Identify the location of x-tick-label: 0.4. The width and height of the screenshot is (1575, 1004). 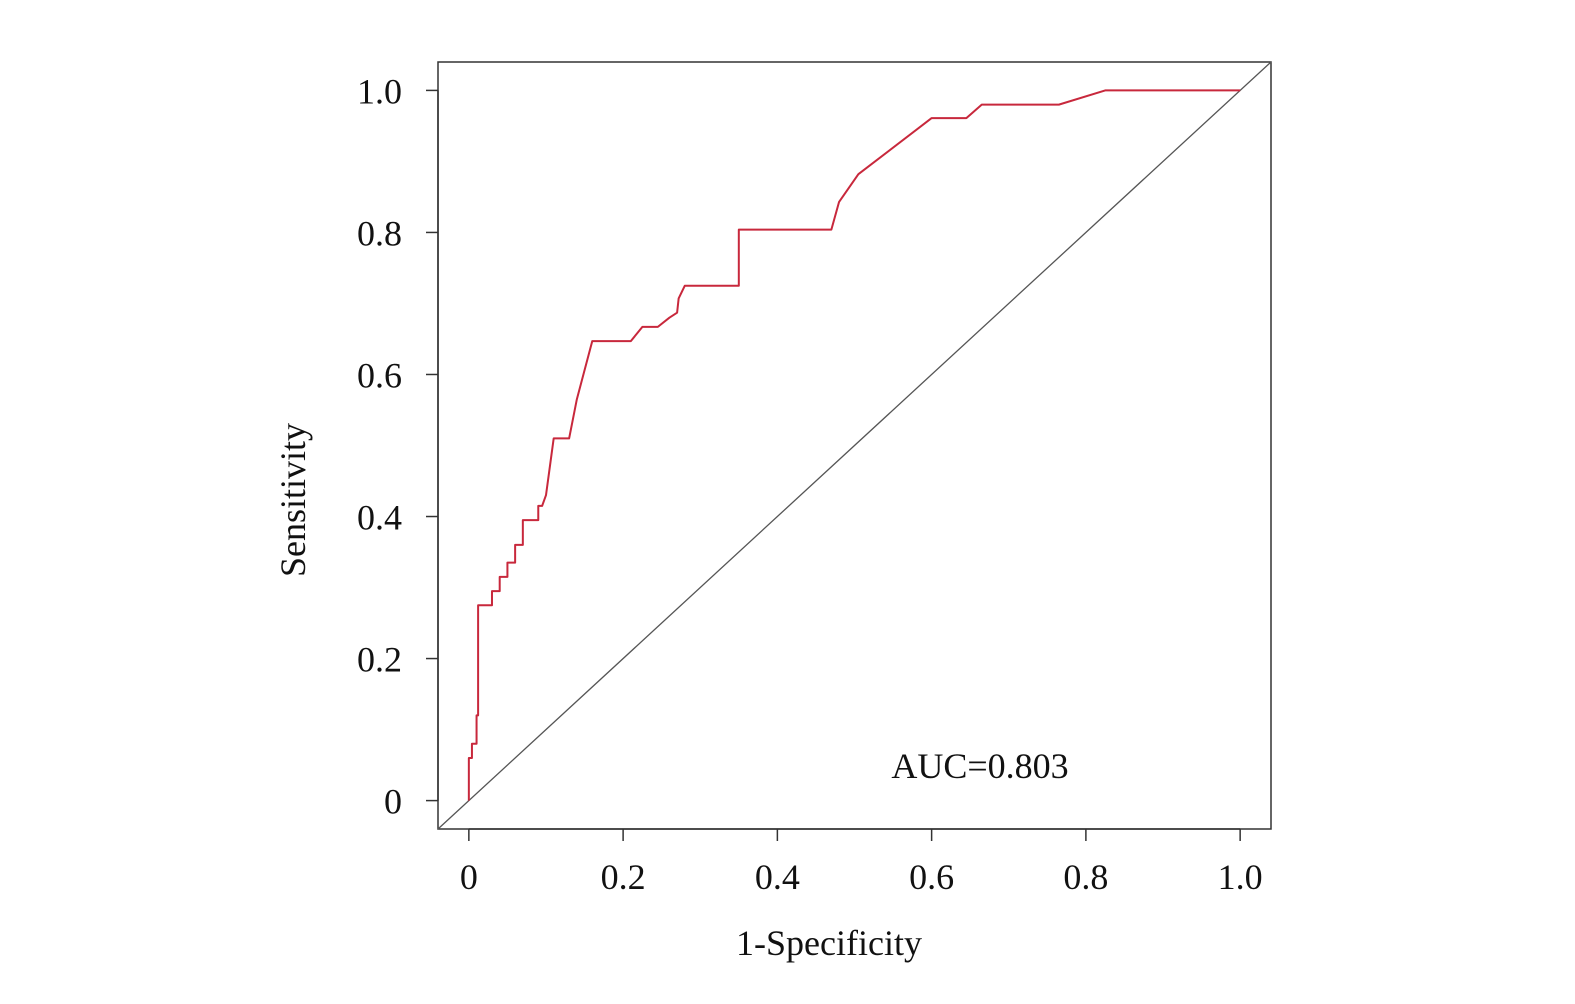
(777, 877).